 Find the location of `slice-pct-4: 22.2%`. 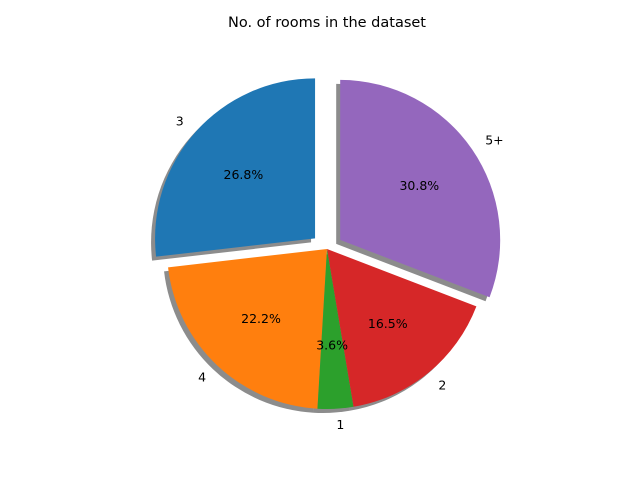

slice-pct-4: 22.2% is located at coordinates (261, 318).